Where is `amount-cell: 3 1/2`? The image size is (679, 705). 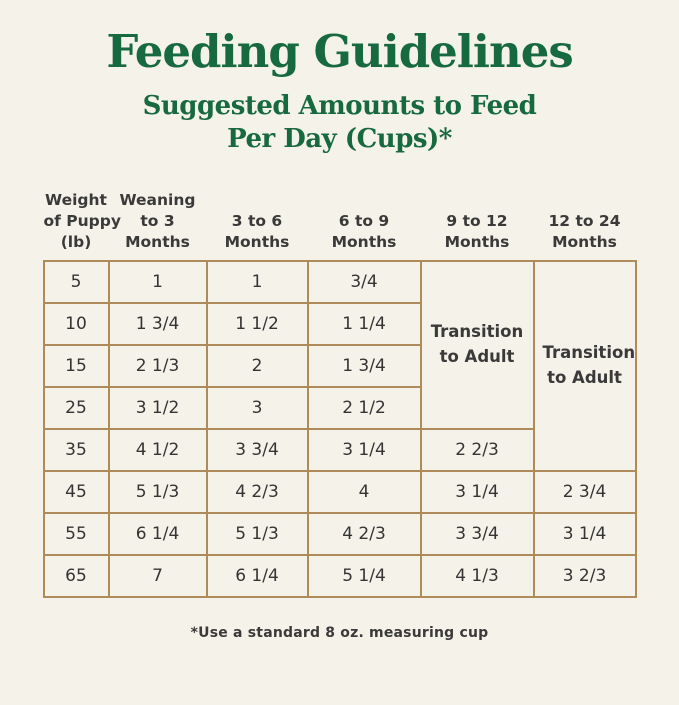 amount-cell: 3 1/2 is located at coordinates (157, 408).